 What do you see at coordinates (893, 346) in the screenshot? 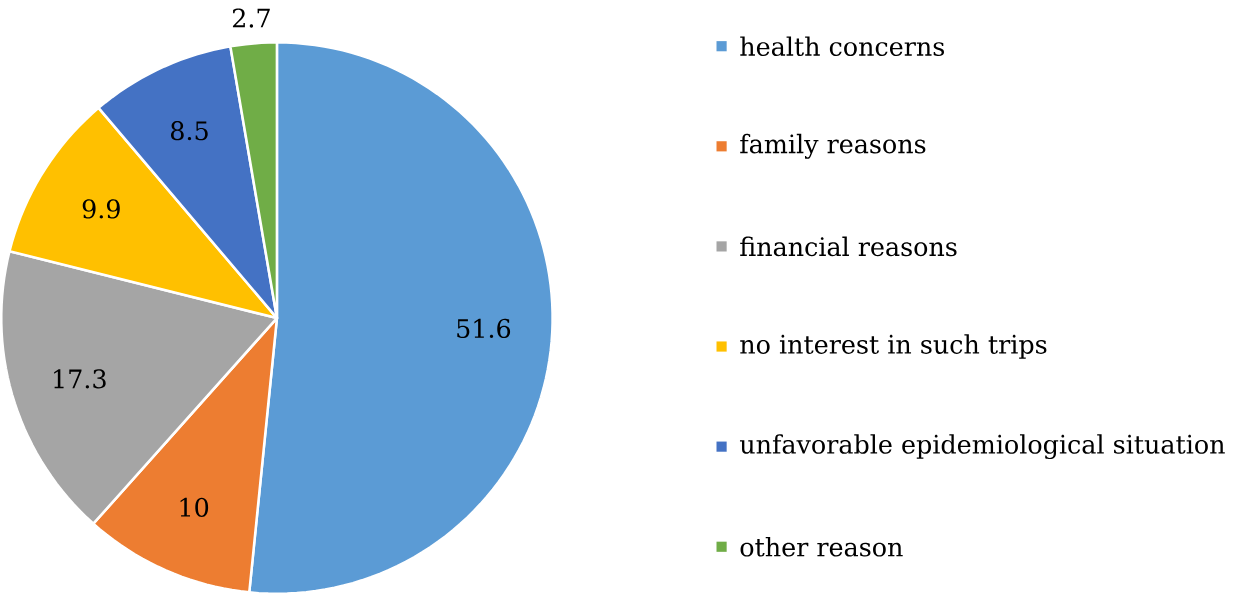
I see `legend-label: no interest in such trips` at bounding box center [893, 346].